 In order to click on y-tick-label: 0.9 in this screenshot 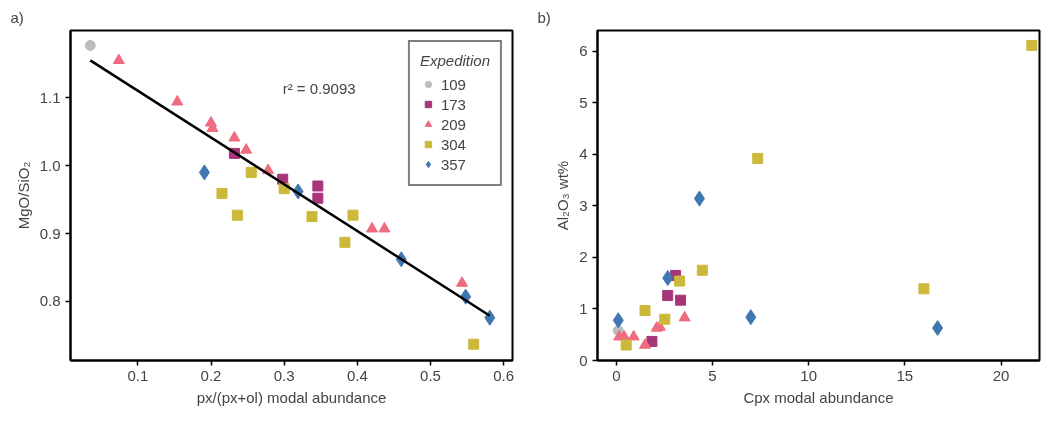, I will do `click(50, 233)`.